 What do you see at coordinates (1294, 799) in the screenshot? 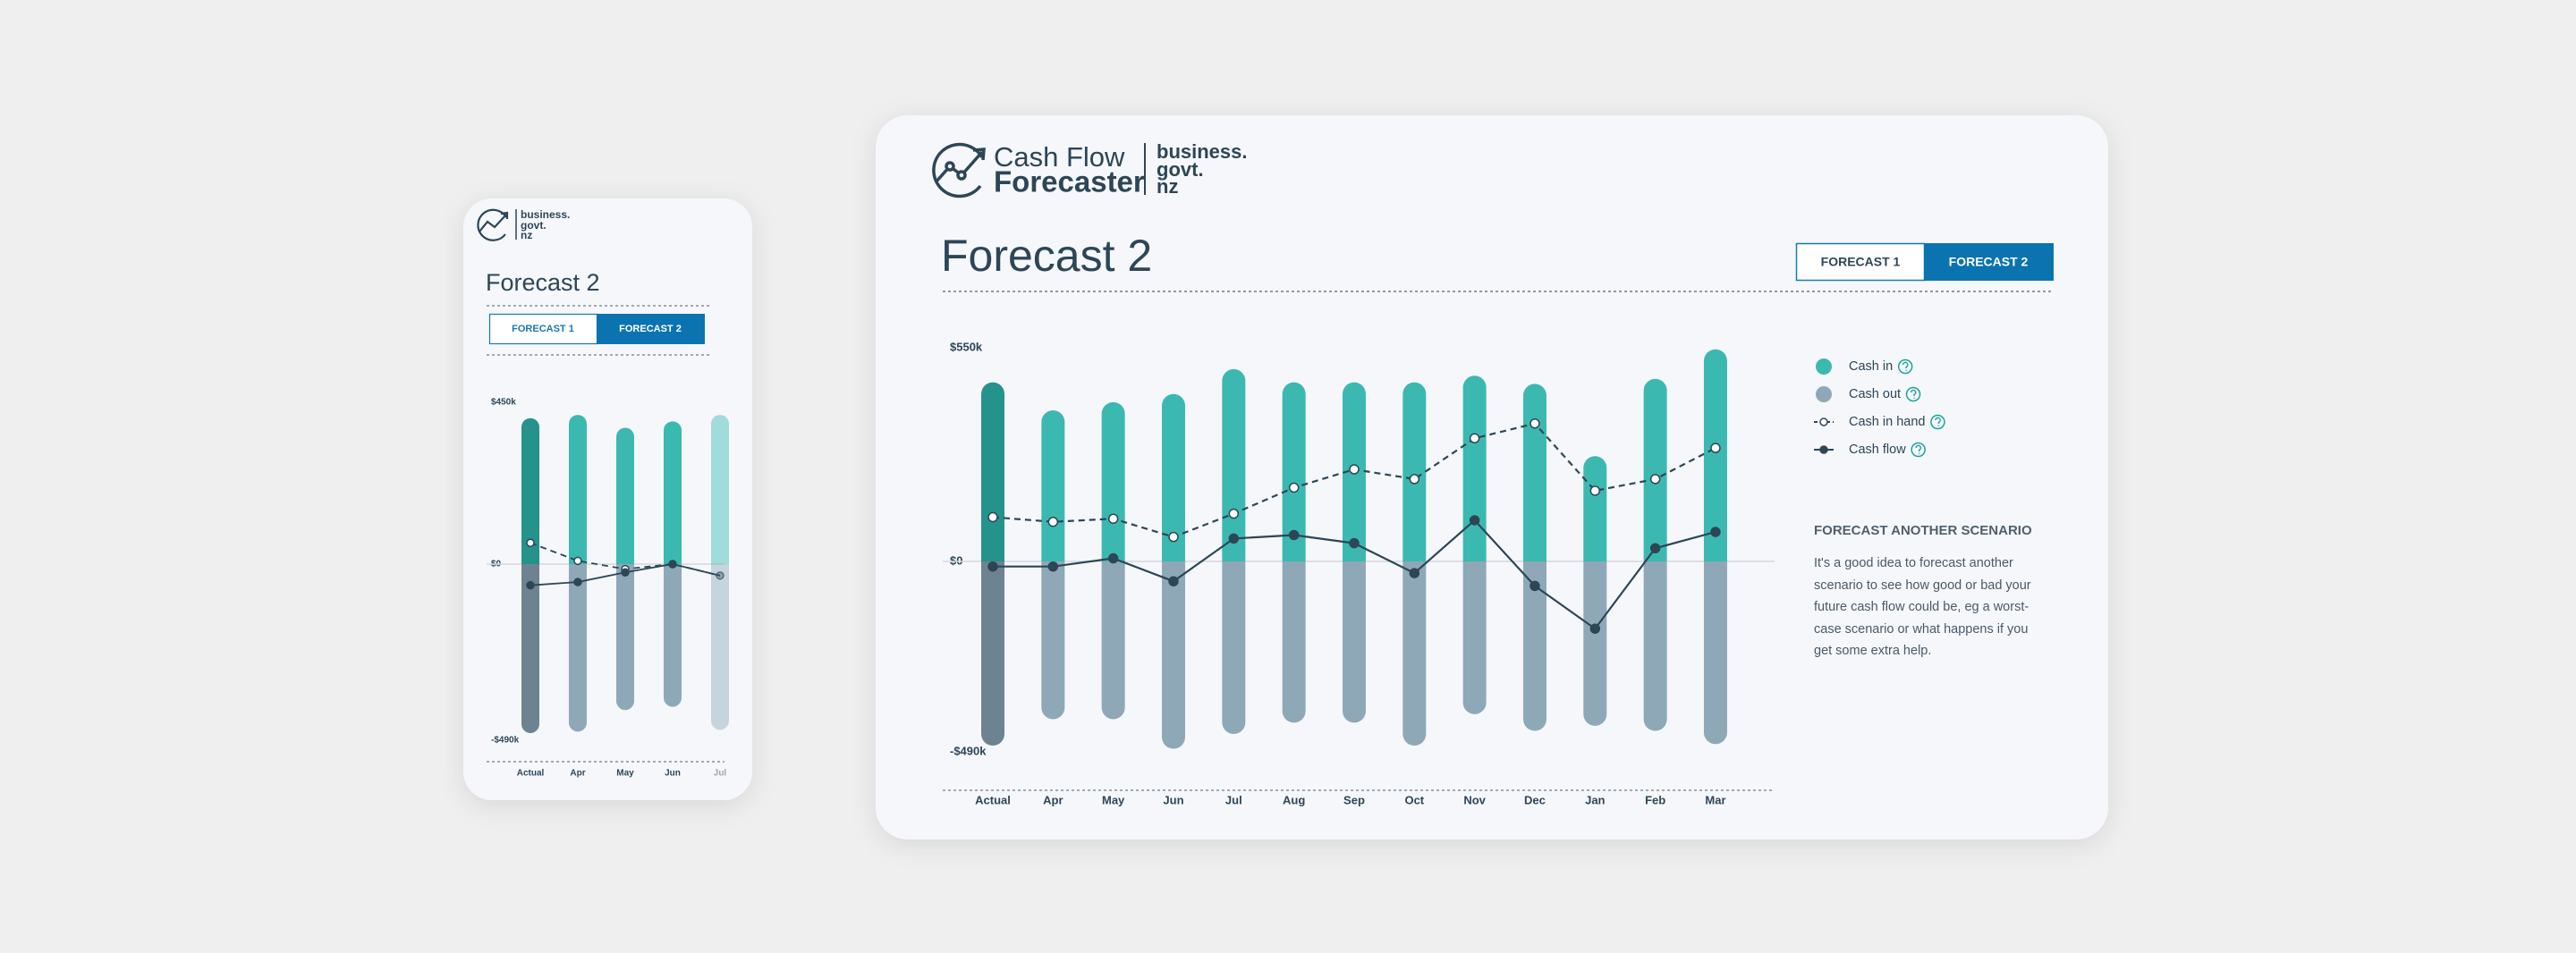
I see `x-tick-label: Aug` at bounding box center [1294, 799].